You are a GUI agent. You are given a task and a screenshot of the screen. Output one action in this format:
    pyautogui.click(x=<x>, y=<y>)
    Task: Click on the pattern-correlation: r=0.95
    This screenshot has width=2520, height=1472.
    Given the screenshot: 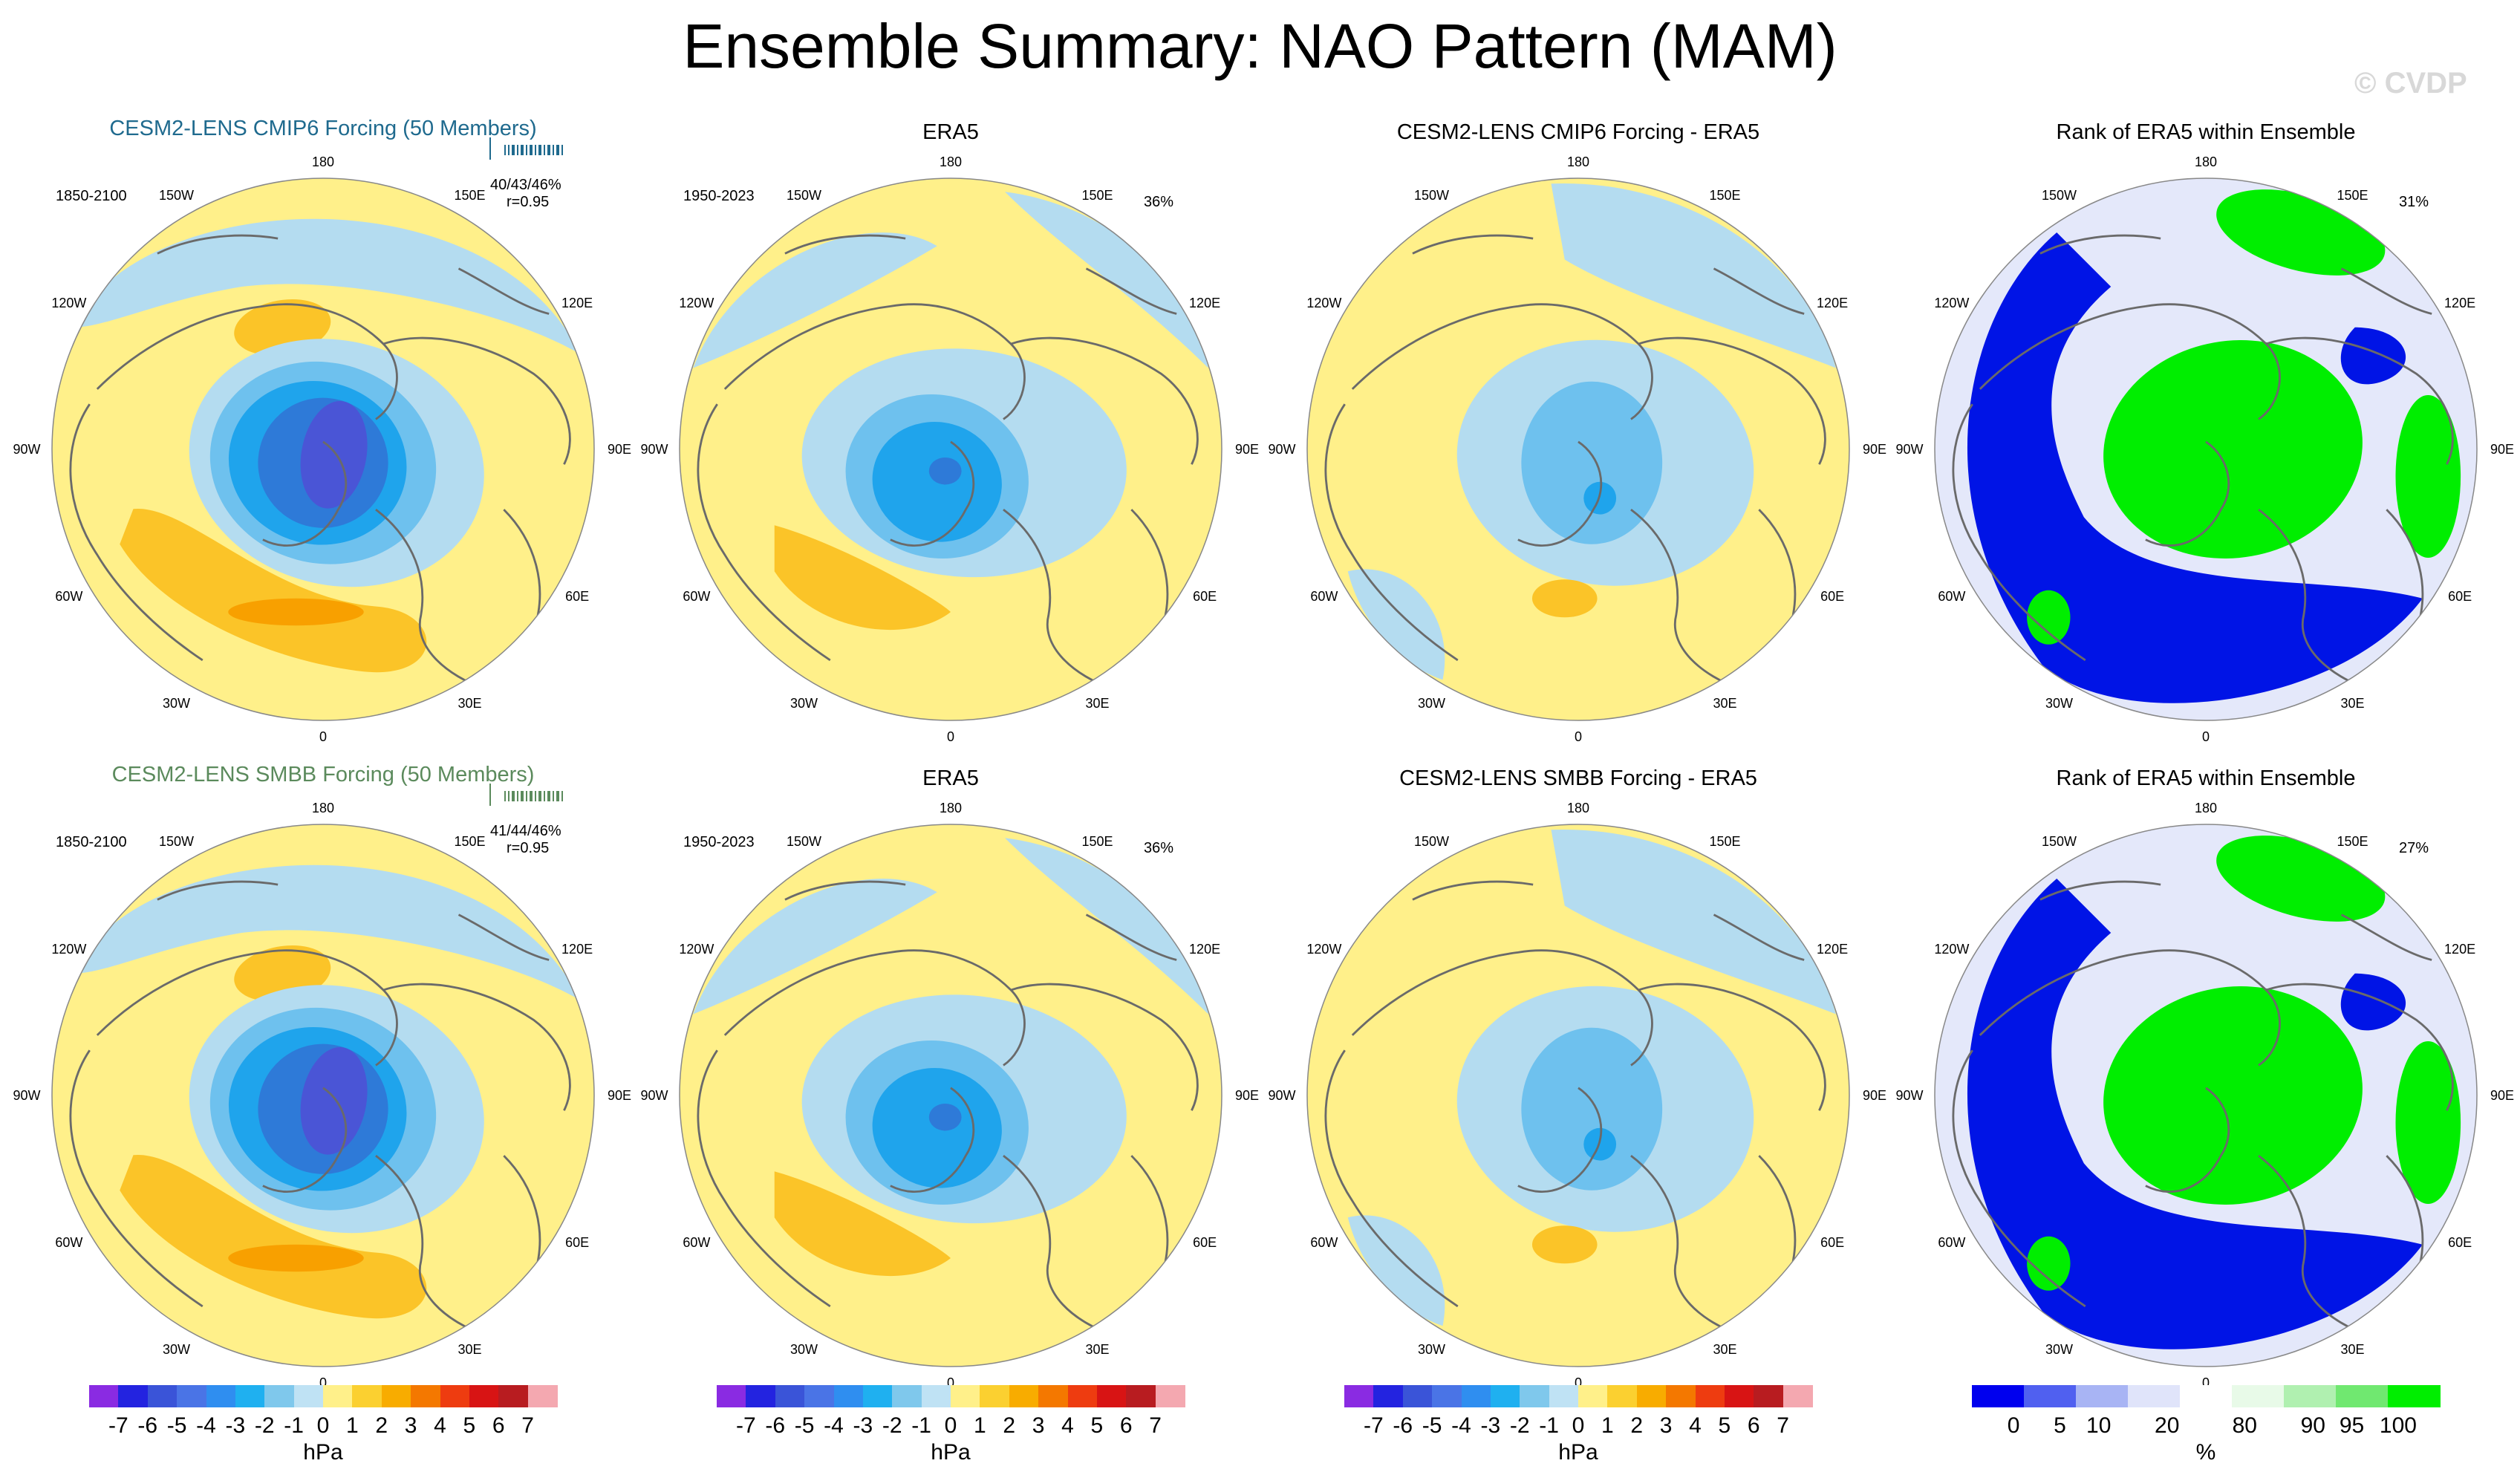 What is the action you would take?
    pyautogui.click(x=529, y=202)
    